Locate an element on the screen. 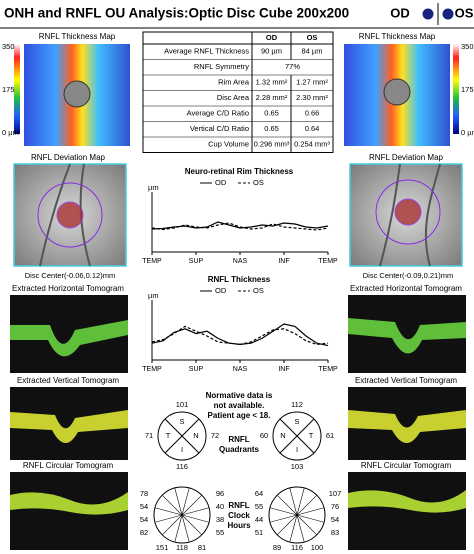  clock-value: 78 is located at coordinates (144, 493).